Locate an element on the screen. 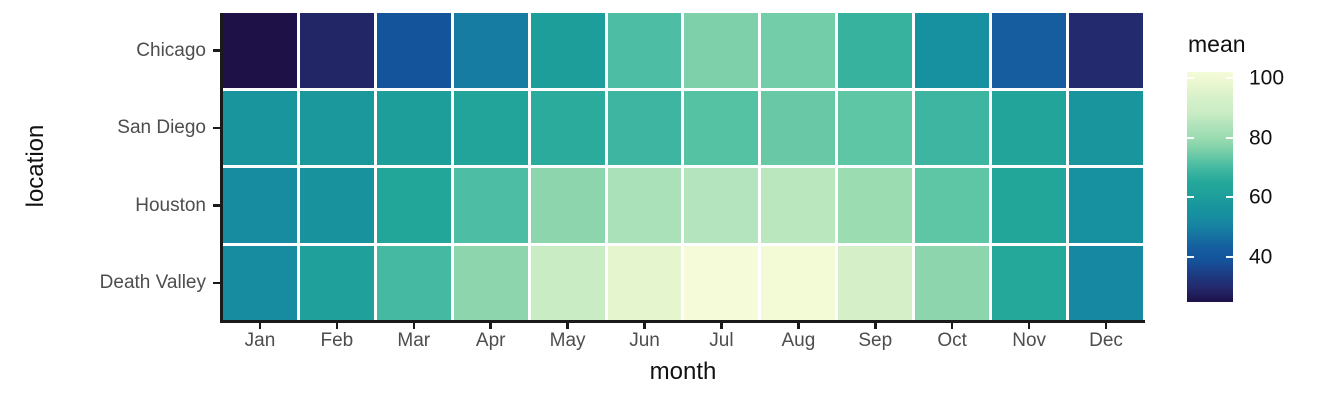 The height and width of the screenshot is (403, 1344). x-axis-ticks is located at coordinates (683, 325).